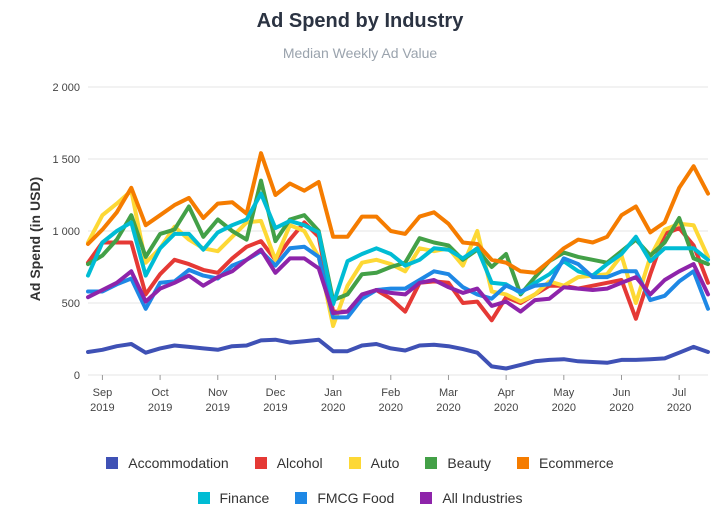 The width and height of the screenshot is (720, 519). What do you see at coordinates (244, 498) in the screenshot?
I see `legend-label: Finance` at bounding box center [244, 498].